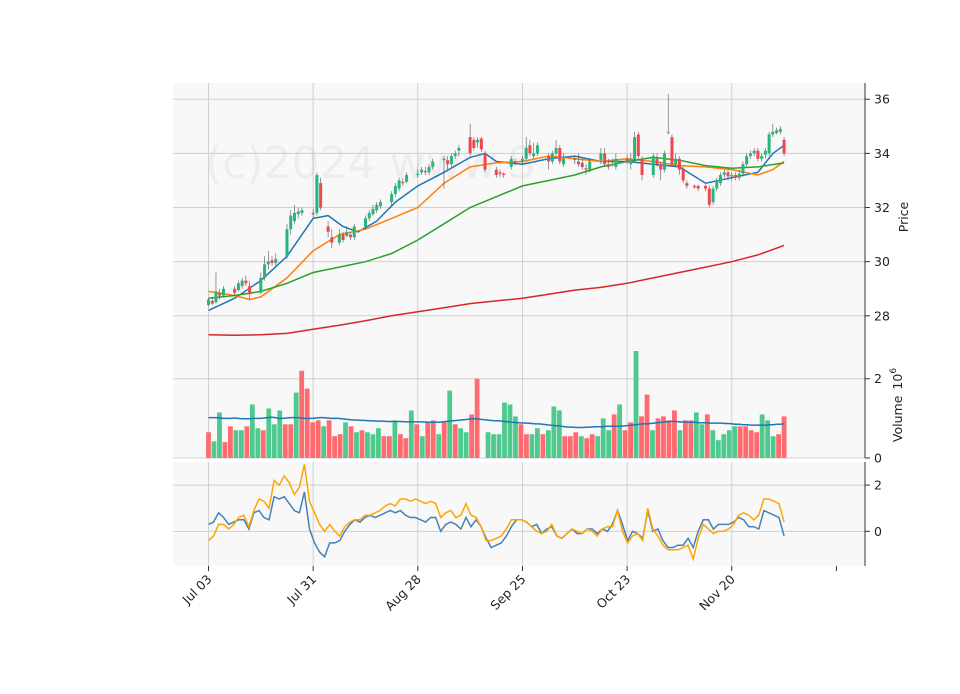  Describe the element at coordinates (197, 590) in the screenshot. I see `x-tick-label: Jul 03` at that location.